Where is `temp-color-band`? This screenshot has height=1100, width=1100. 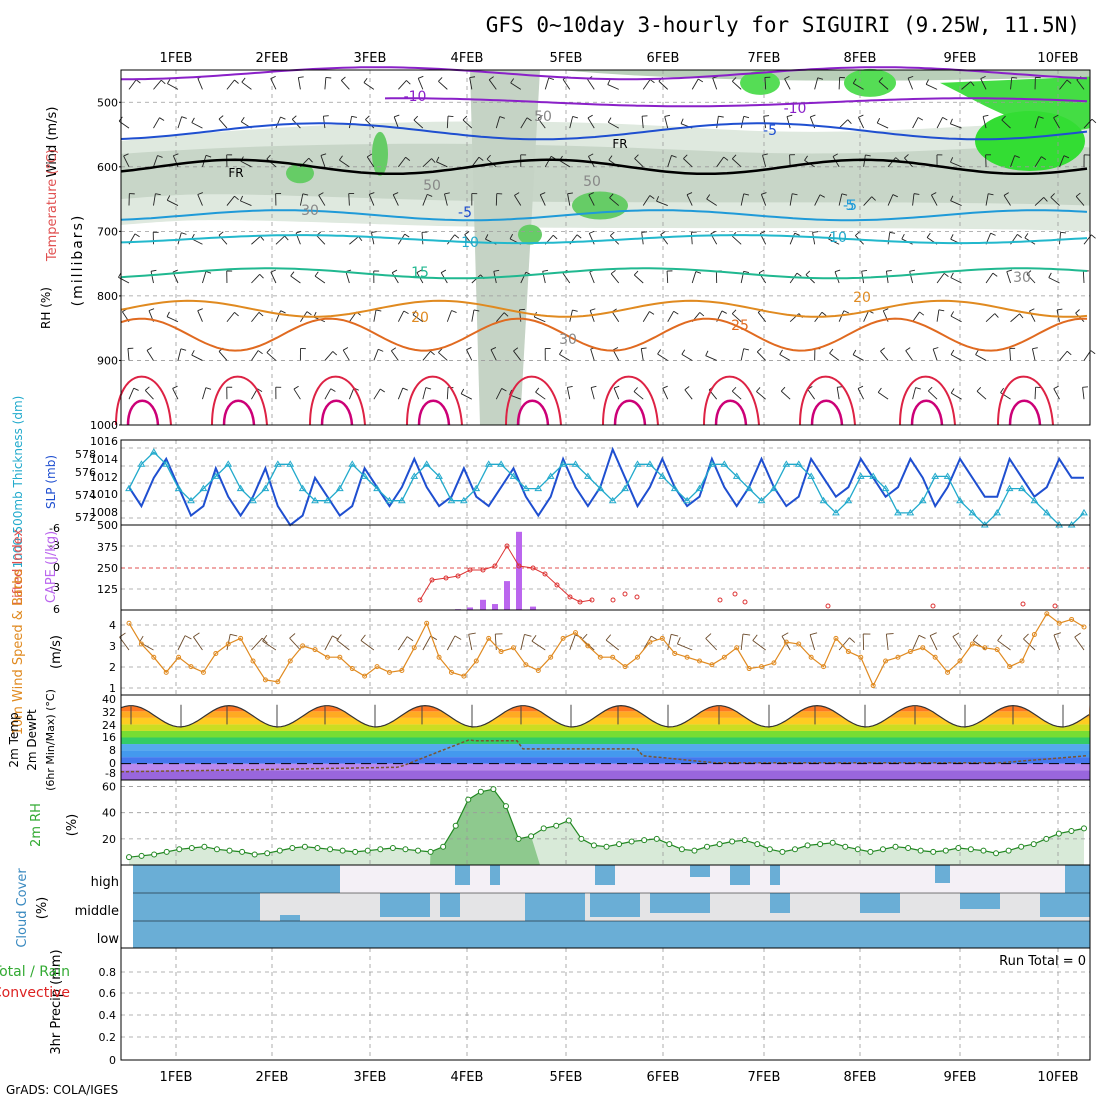
temp-color-band is located at coordinates (605, 714).